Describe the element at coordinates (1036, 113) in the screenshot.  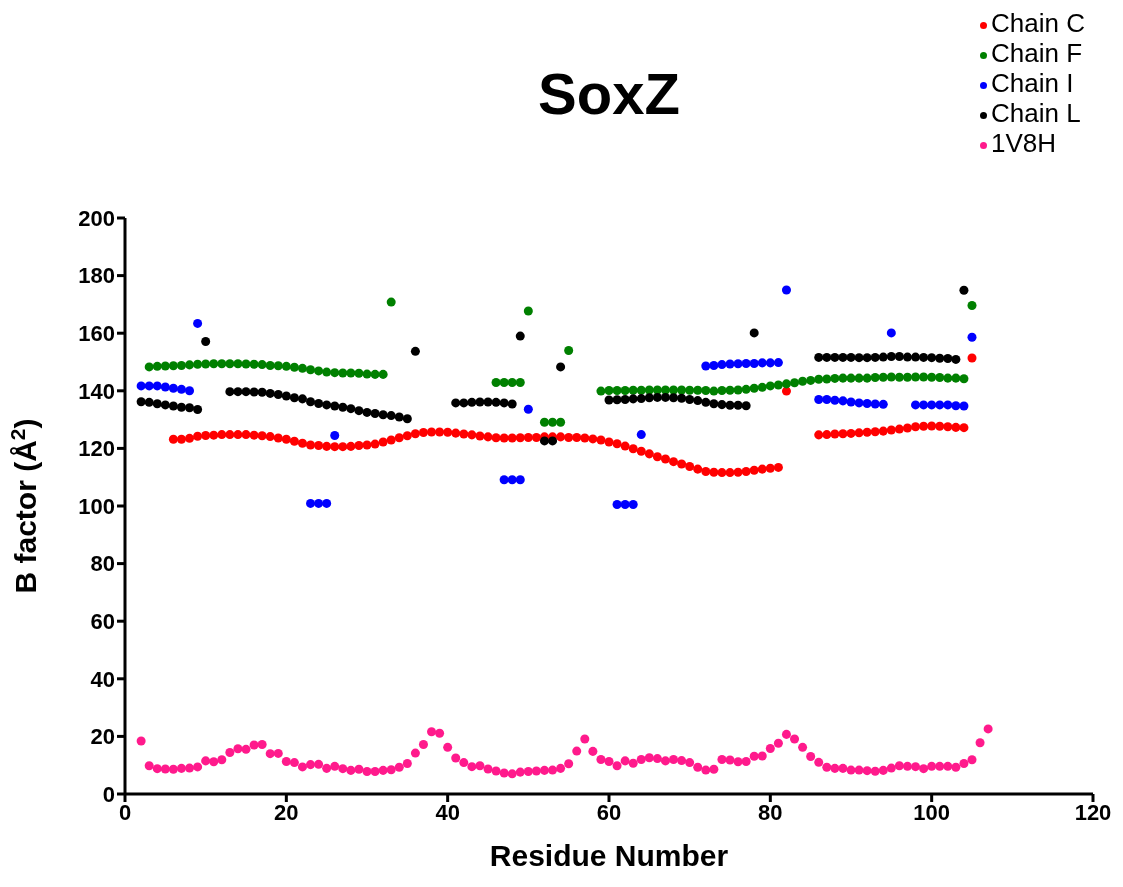
I see `legend-label: Chain L` at that location.